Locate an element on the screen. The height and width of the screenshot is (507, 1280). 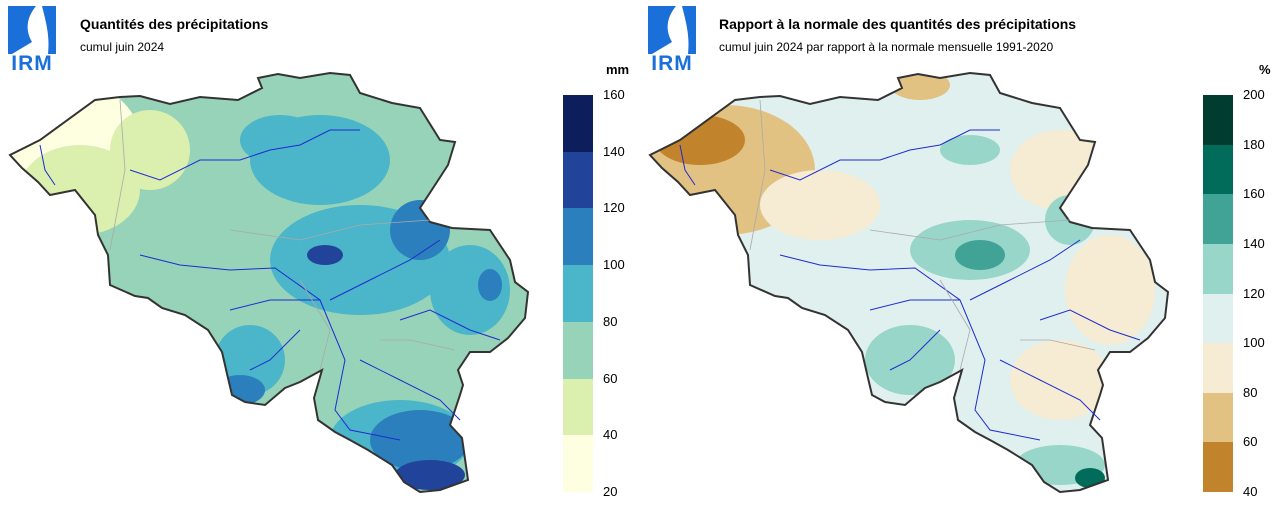
legend-tick-label: 200 is located at coordinates (1254, 94).